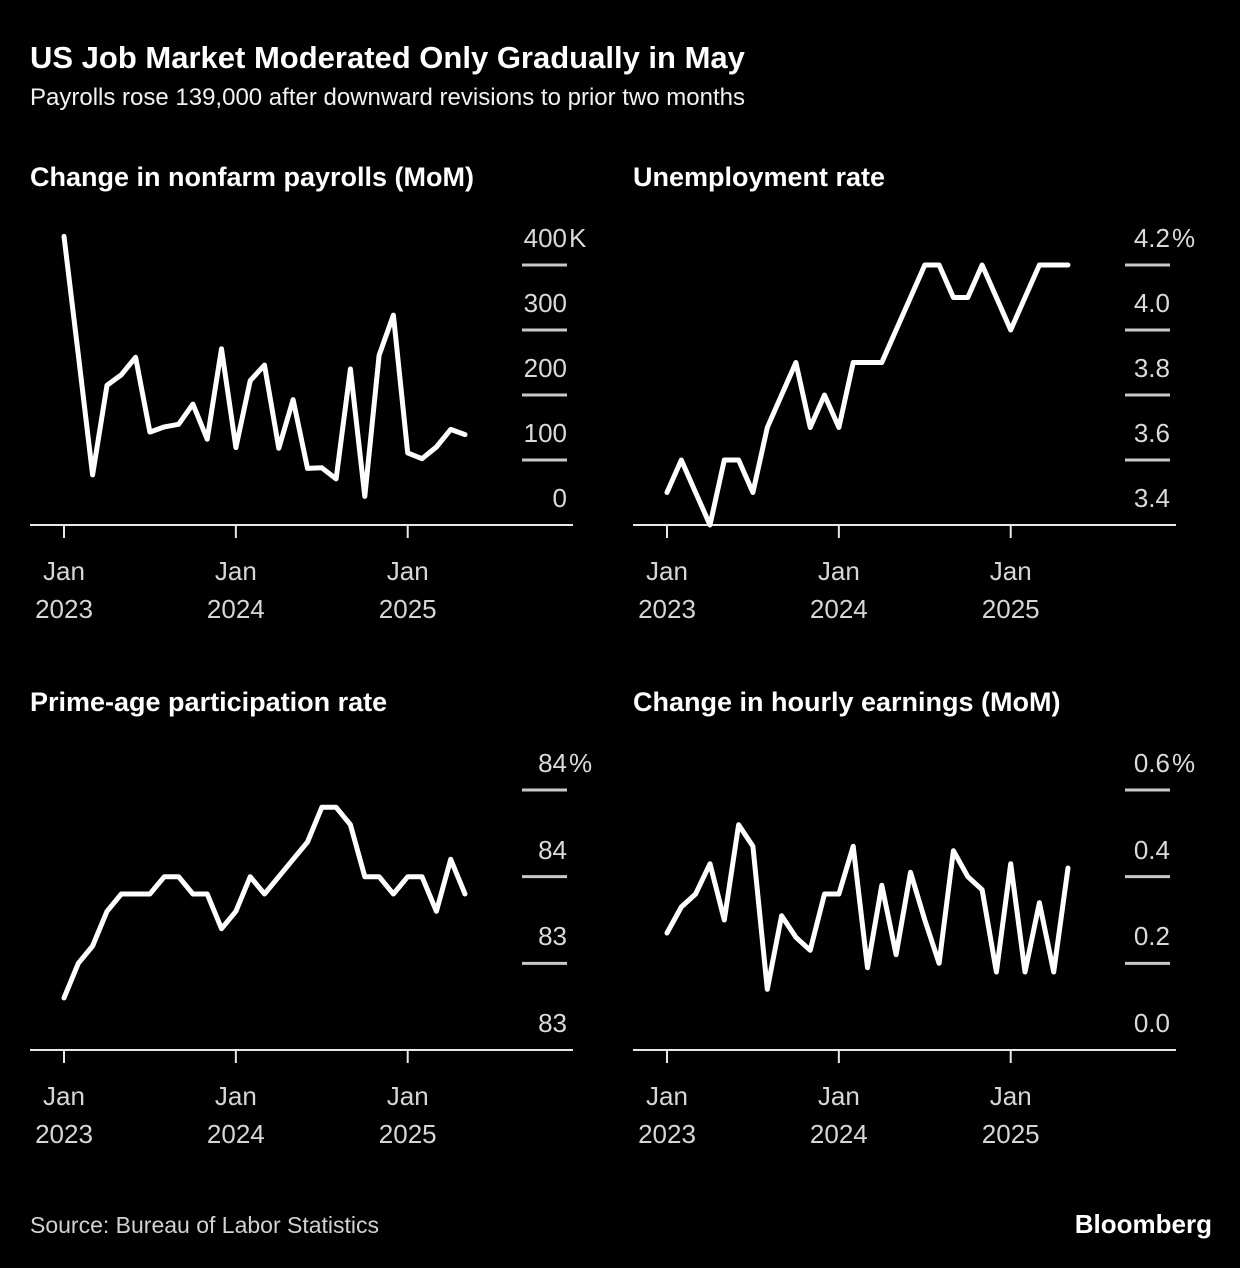 This screenshot has height=1268, width=1240. Describe the element at coordinates (901, 498) in the screenshot. I see `y-axis-label: 3.4` at that location.